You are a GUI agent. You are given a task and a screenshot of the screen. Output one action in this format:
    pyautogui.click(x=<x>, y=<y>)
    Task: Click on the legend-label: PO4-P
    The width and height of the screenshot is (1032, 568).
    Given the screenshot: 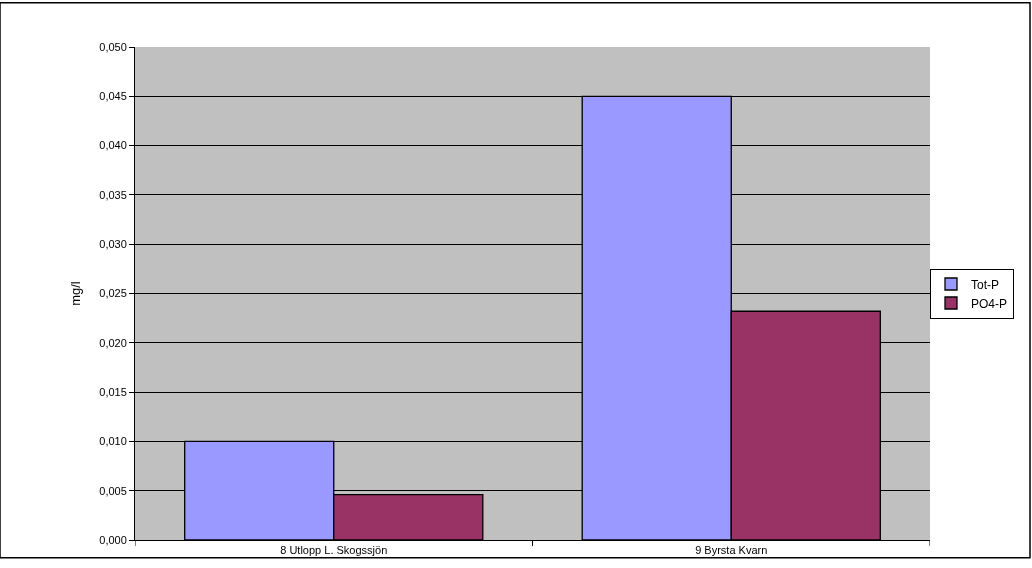 What is the action you would take?
    pyautogui.click(x=989, y=303)
    